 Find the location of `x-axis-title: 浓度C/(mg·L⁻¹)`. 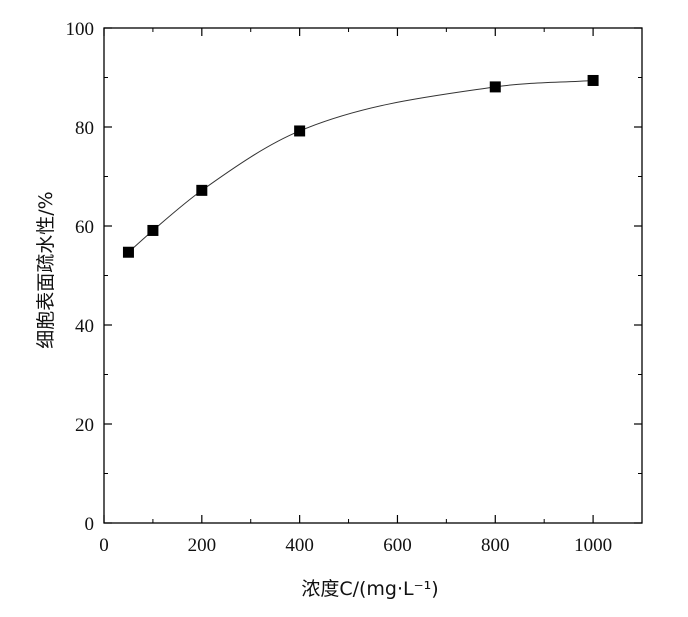

x-axis-title: 浓度C/(mg·L⁻¹) is located at coordinates (369, 589).